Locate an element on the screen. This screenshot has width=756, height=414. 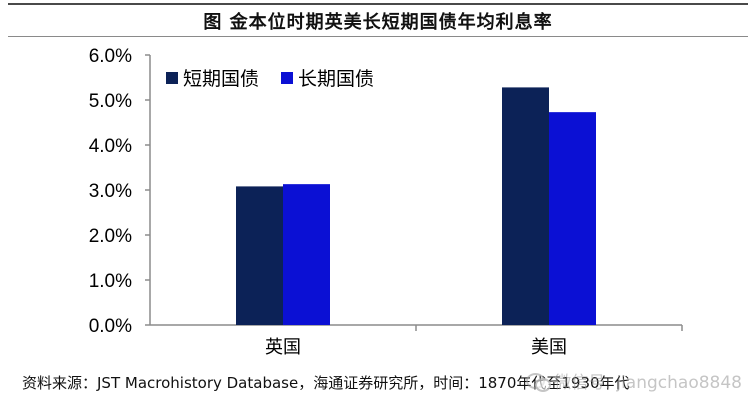
chart-title: 图 金本位时期英美长短期国债年均利息率 is located at coordinates (378, 22).